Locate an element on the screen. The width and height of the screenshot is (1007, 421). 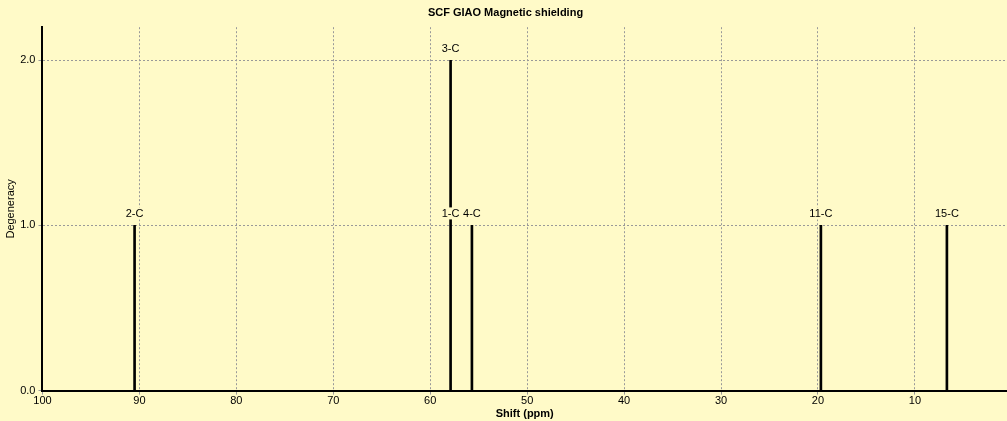
annotation: 11-C is located at coordinates (821, 212).